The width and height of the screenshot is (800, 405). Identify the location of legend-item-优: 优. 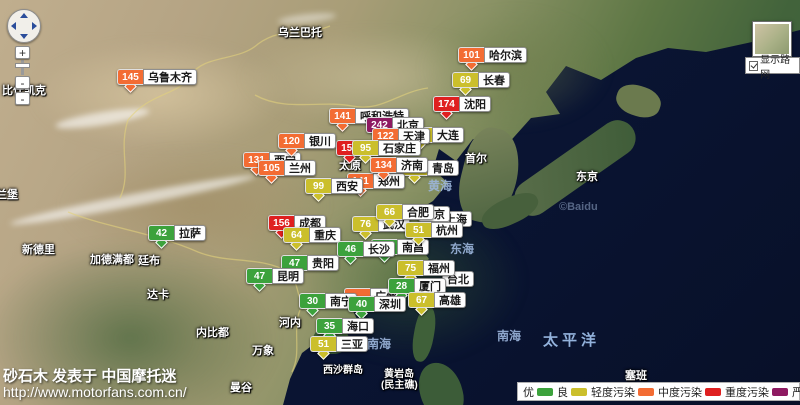
(538, 392).